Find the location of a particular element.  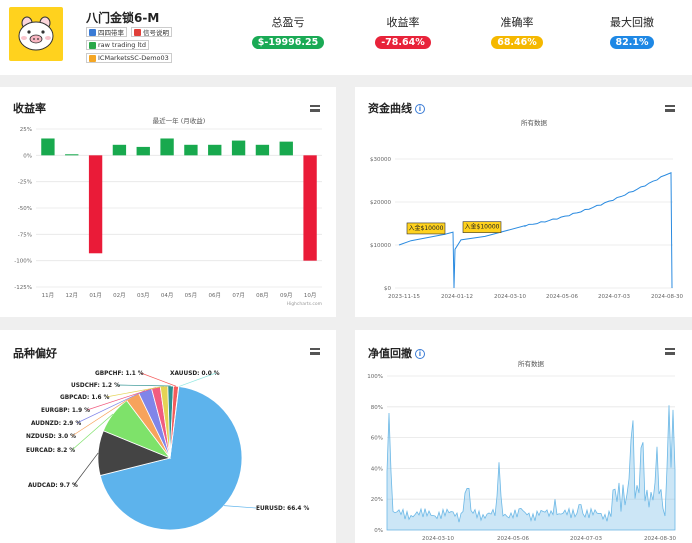

returns-card-title: 收益率 is located at coordinates (29, 108).